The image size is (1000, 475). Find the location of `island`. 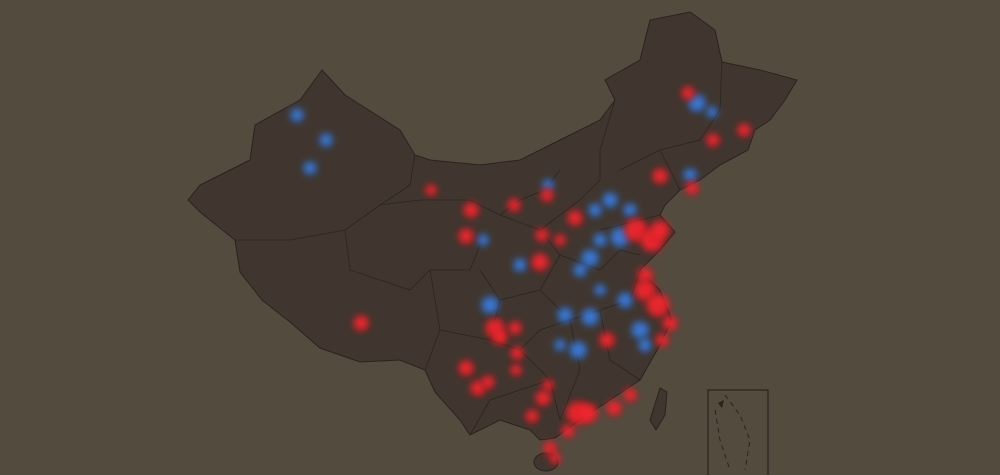

island is located at coordinates (658, 409).